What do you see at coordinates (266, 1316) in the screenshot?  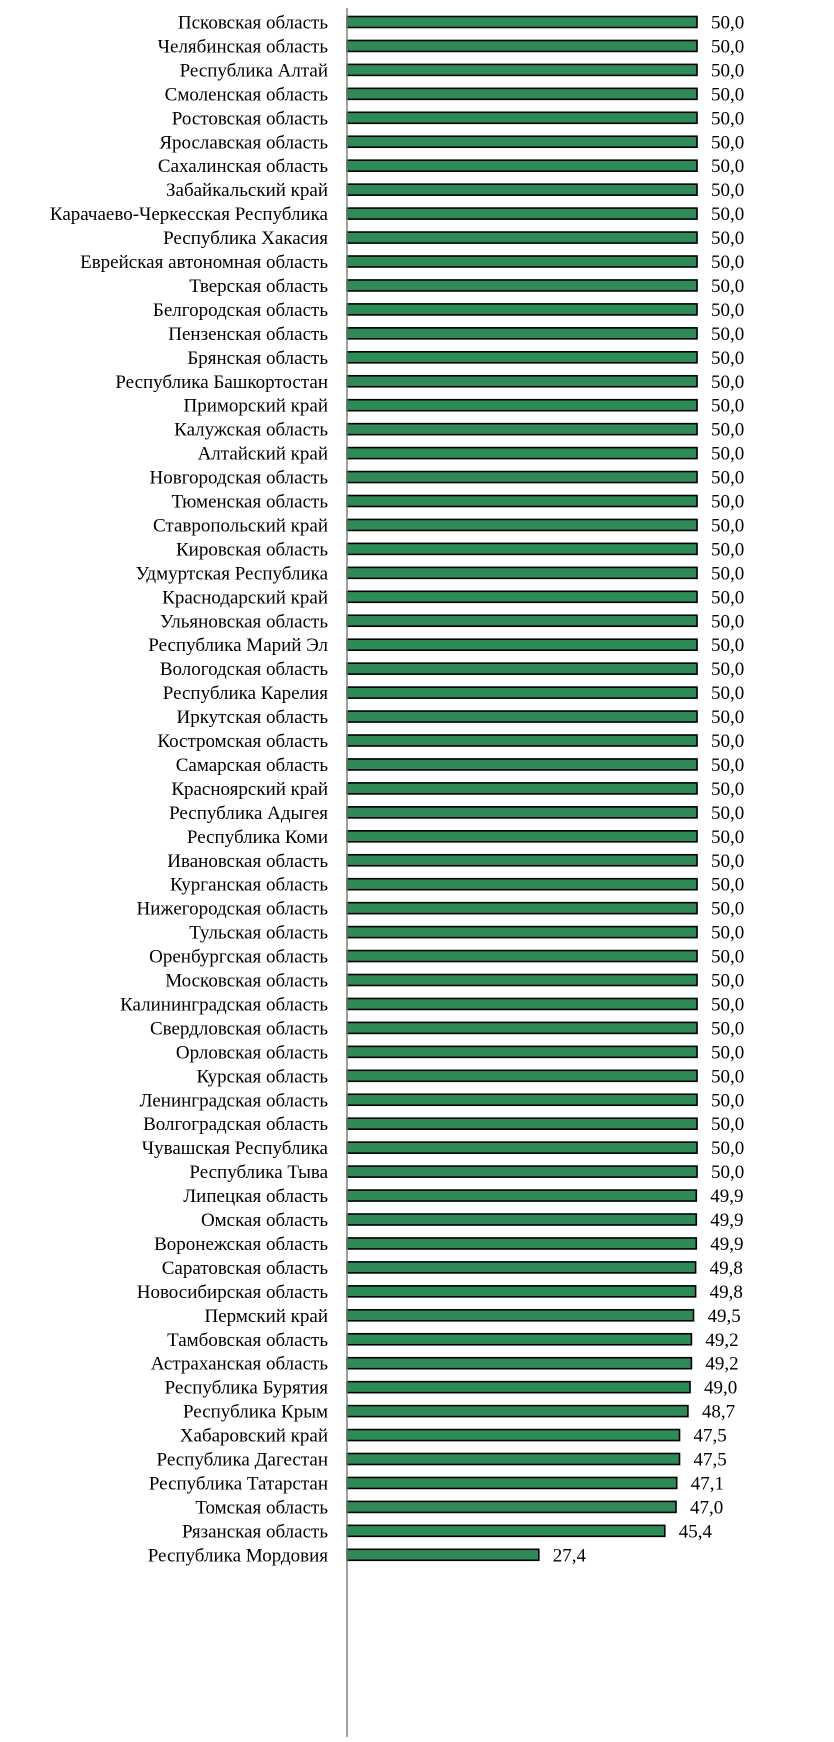 I see `category-label: Пермский край` at bounding box center [266, 1316].